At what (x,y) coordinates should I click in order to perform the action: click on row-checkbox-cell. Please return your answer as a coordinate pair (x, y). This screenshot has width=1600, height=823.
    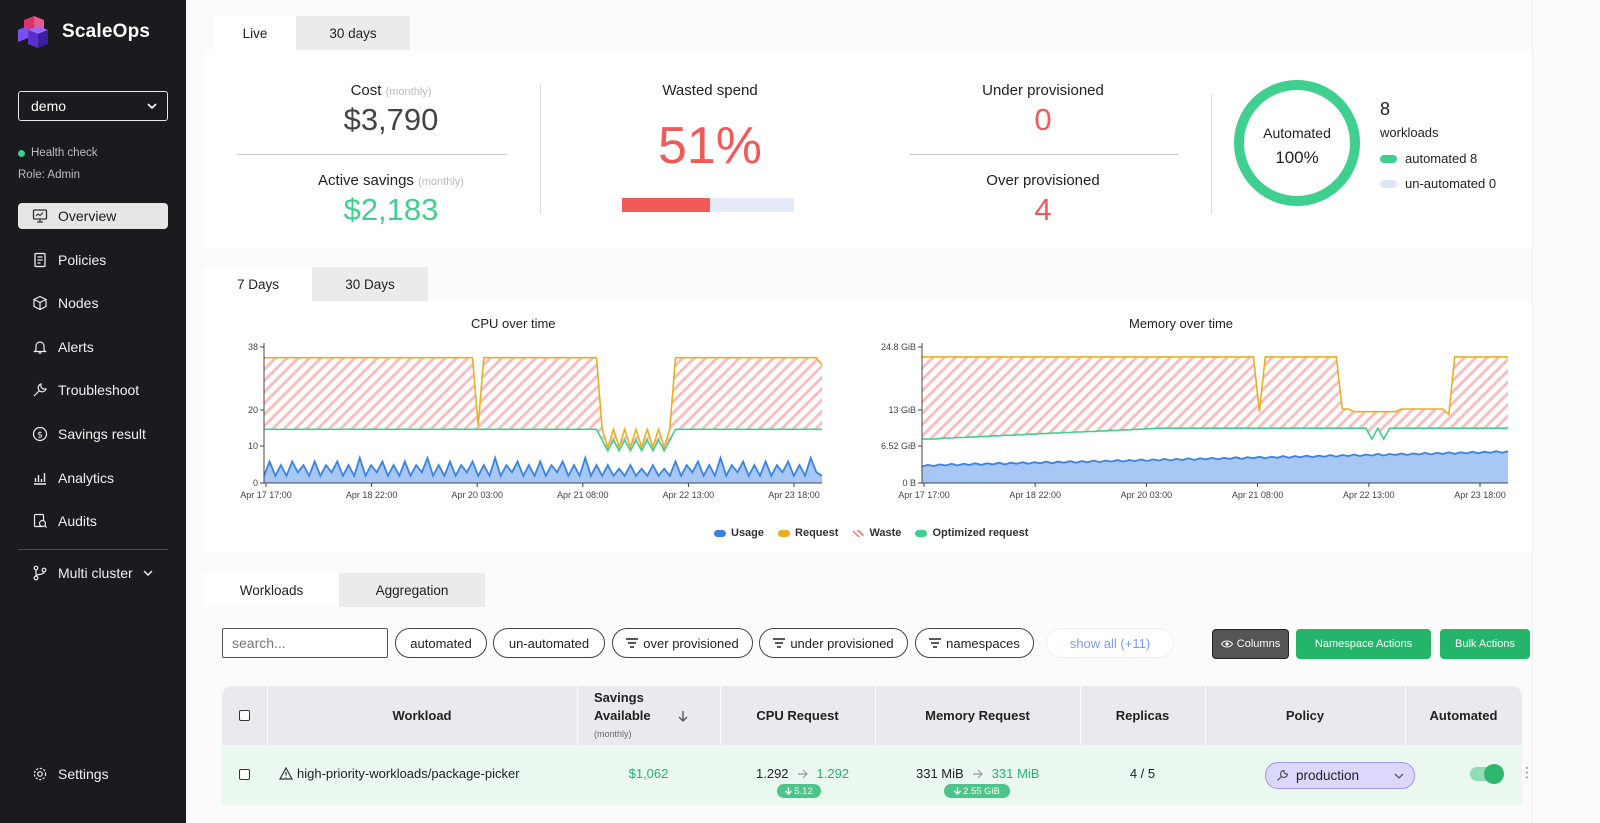
    Looking at the image, I should click on (244, 775).